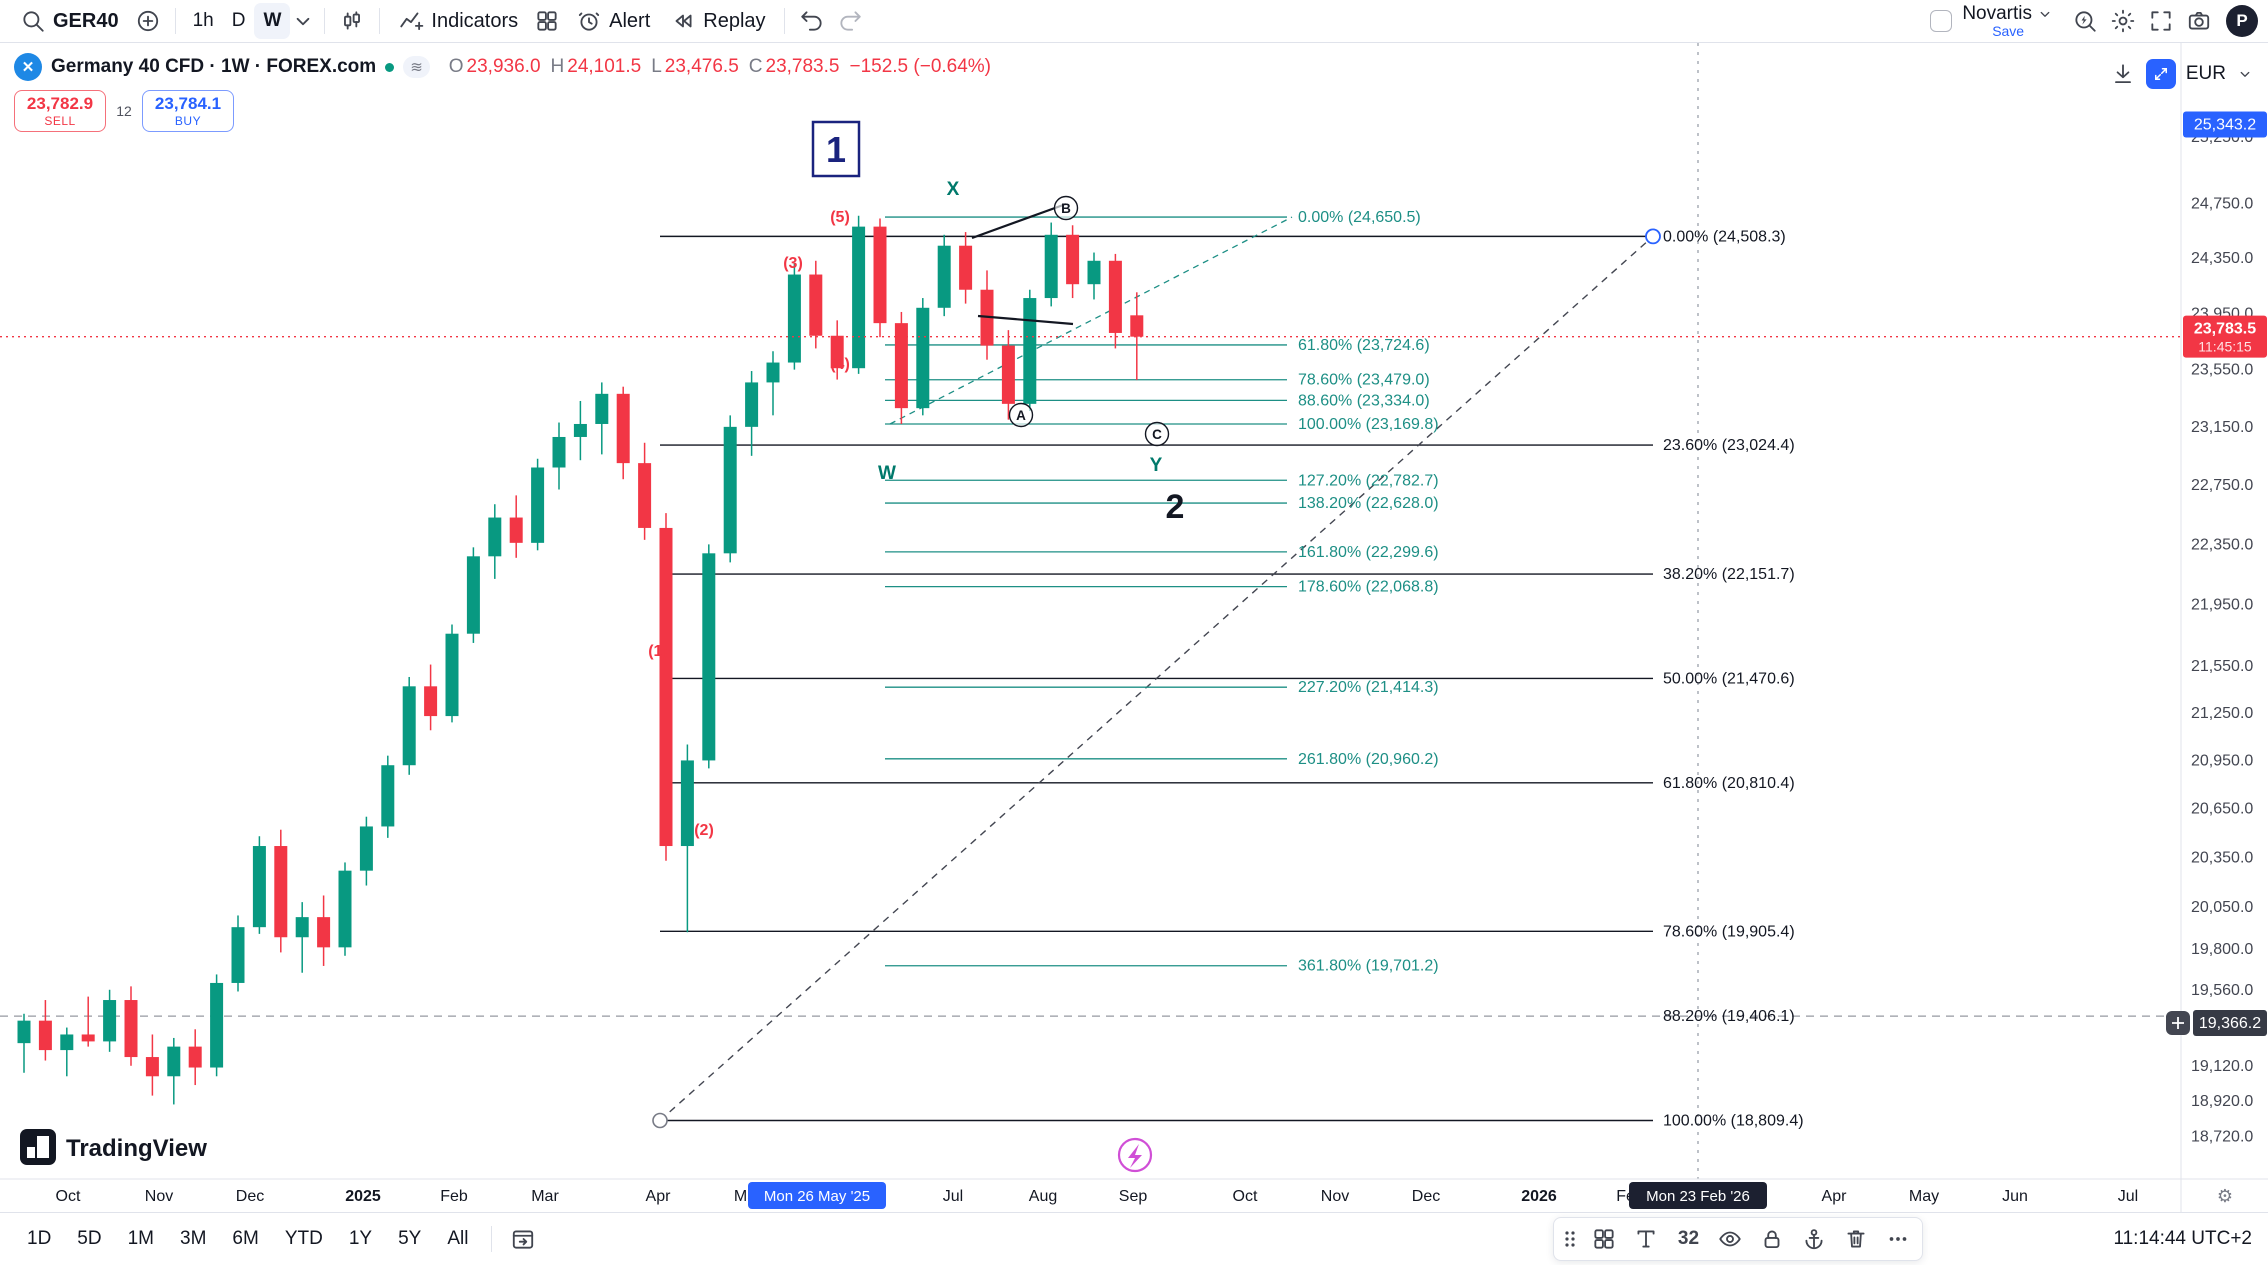  I want to click on arrow-down-icon, so click(2123, 74).